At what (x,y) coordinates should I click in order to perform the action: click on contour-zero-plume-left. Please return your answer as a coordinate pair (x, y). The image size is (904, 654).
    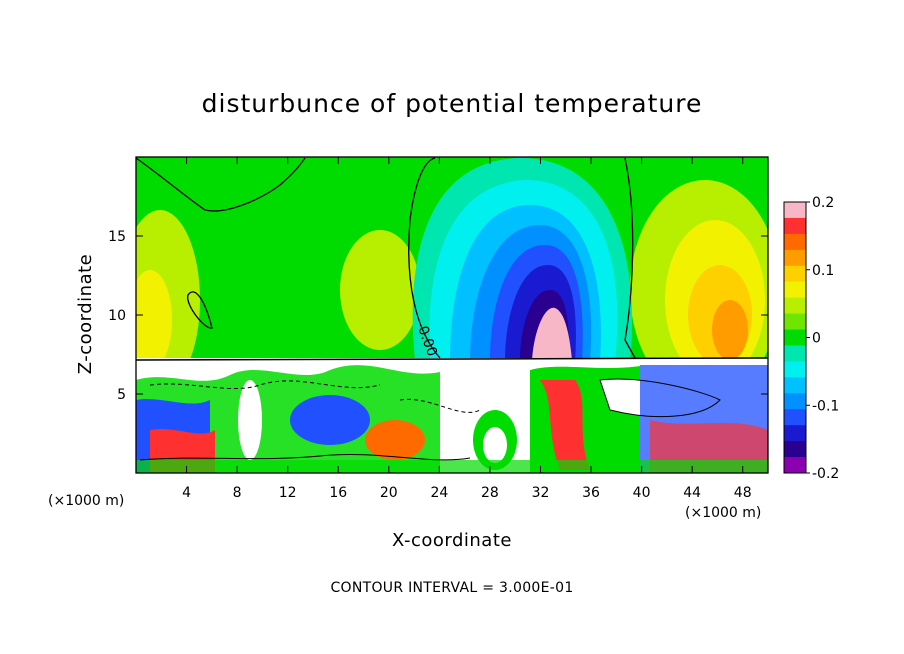
    Looking at the image, I should click on (424, 258).